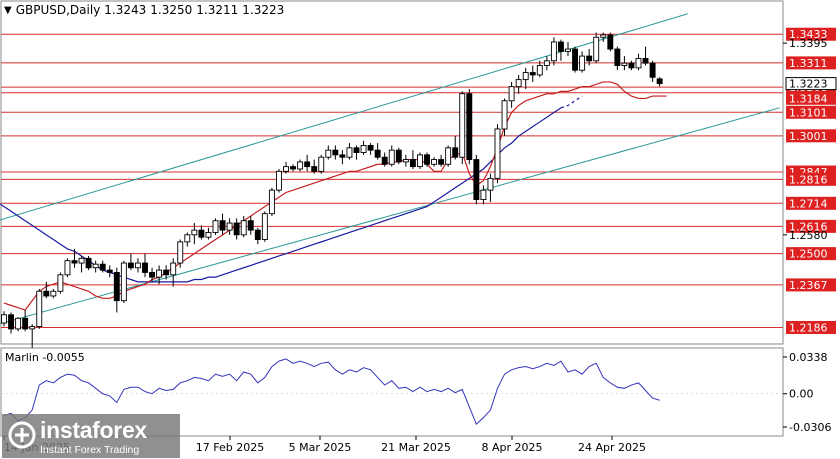  I want to click on time-tick-label: 21 Mar 2025, so click(416, 447).